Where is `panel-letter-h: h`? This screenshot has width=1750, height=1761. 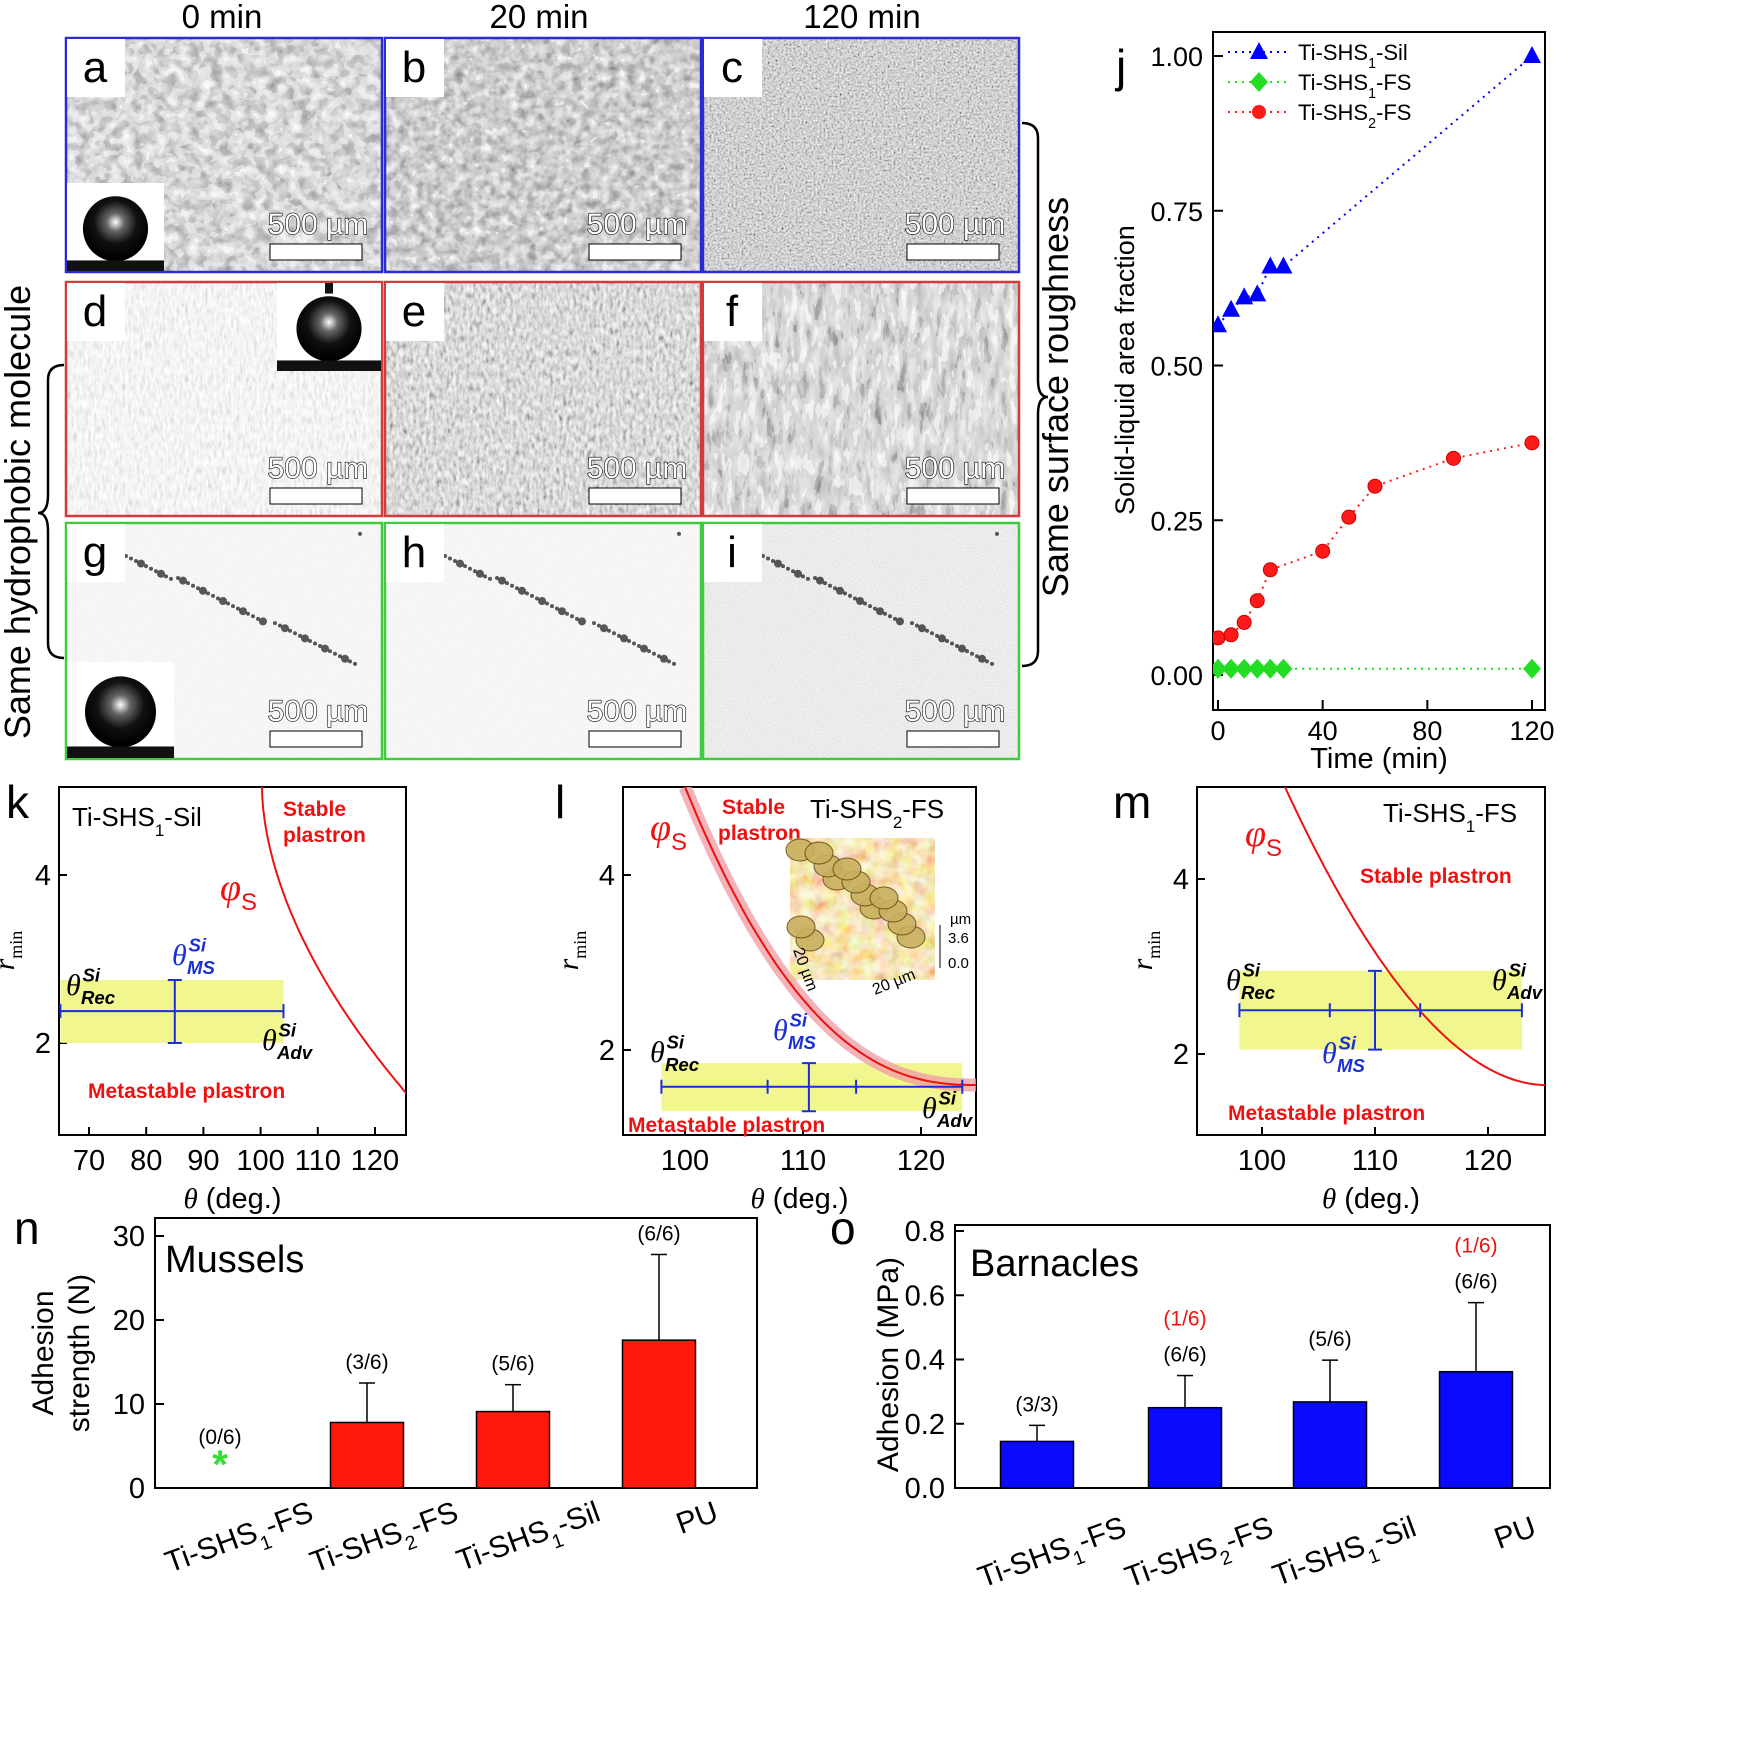 panel-letter-h: h is located at coordinates (414, 552).